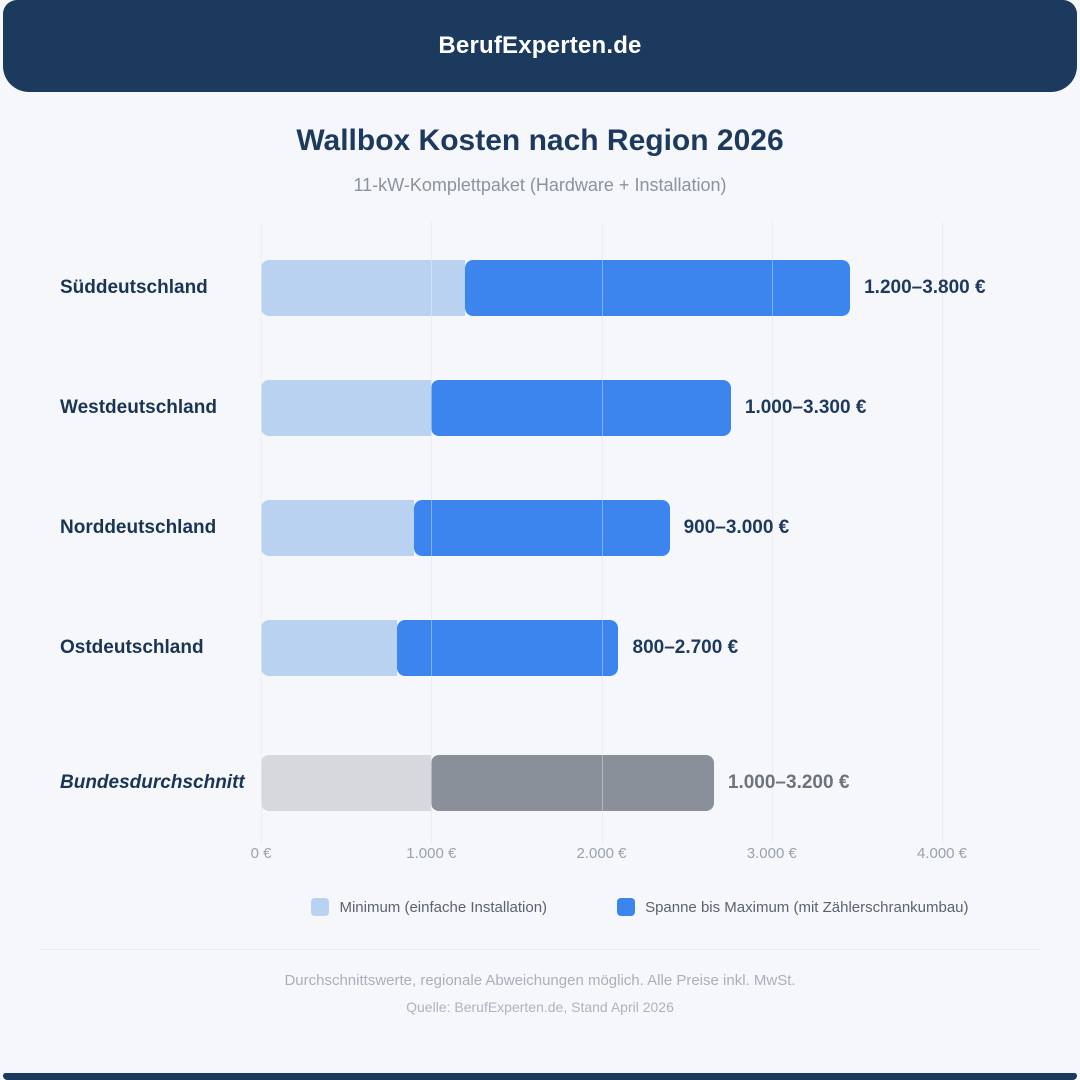 This screenshot has width=1080, height=1080. I want to click on divider, so click(540, 949).